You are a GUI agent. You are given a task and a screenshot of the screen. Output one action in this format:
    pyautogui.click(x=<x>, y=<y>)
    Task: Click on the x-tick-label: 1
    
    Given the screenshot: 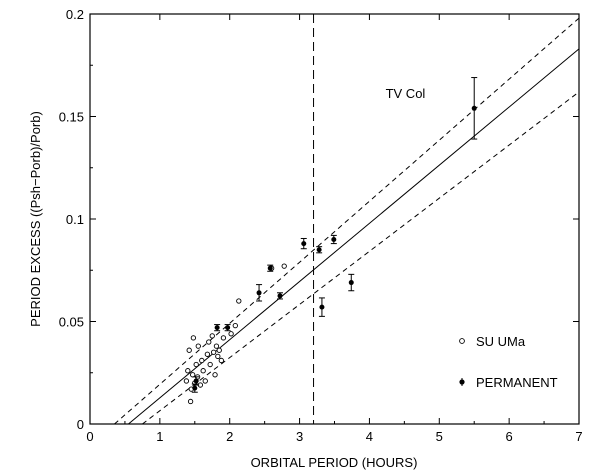 What is the action you would take?
    pyautogui.click(x=159, y=436)
    